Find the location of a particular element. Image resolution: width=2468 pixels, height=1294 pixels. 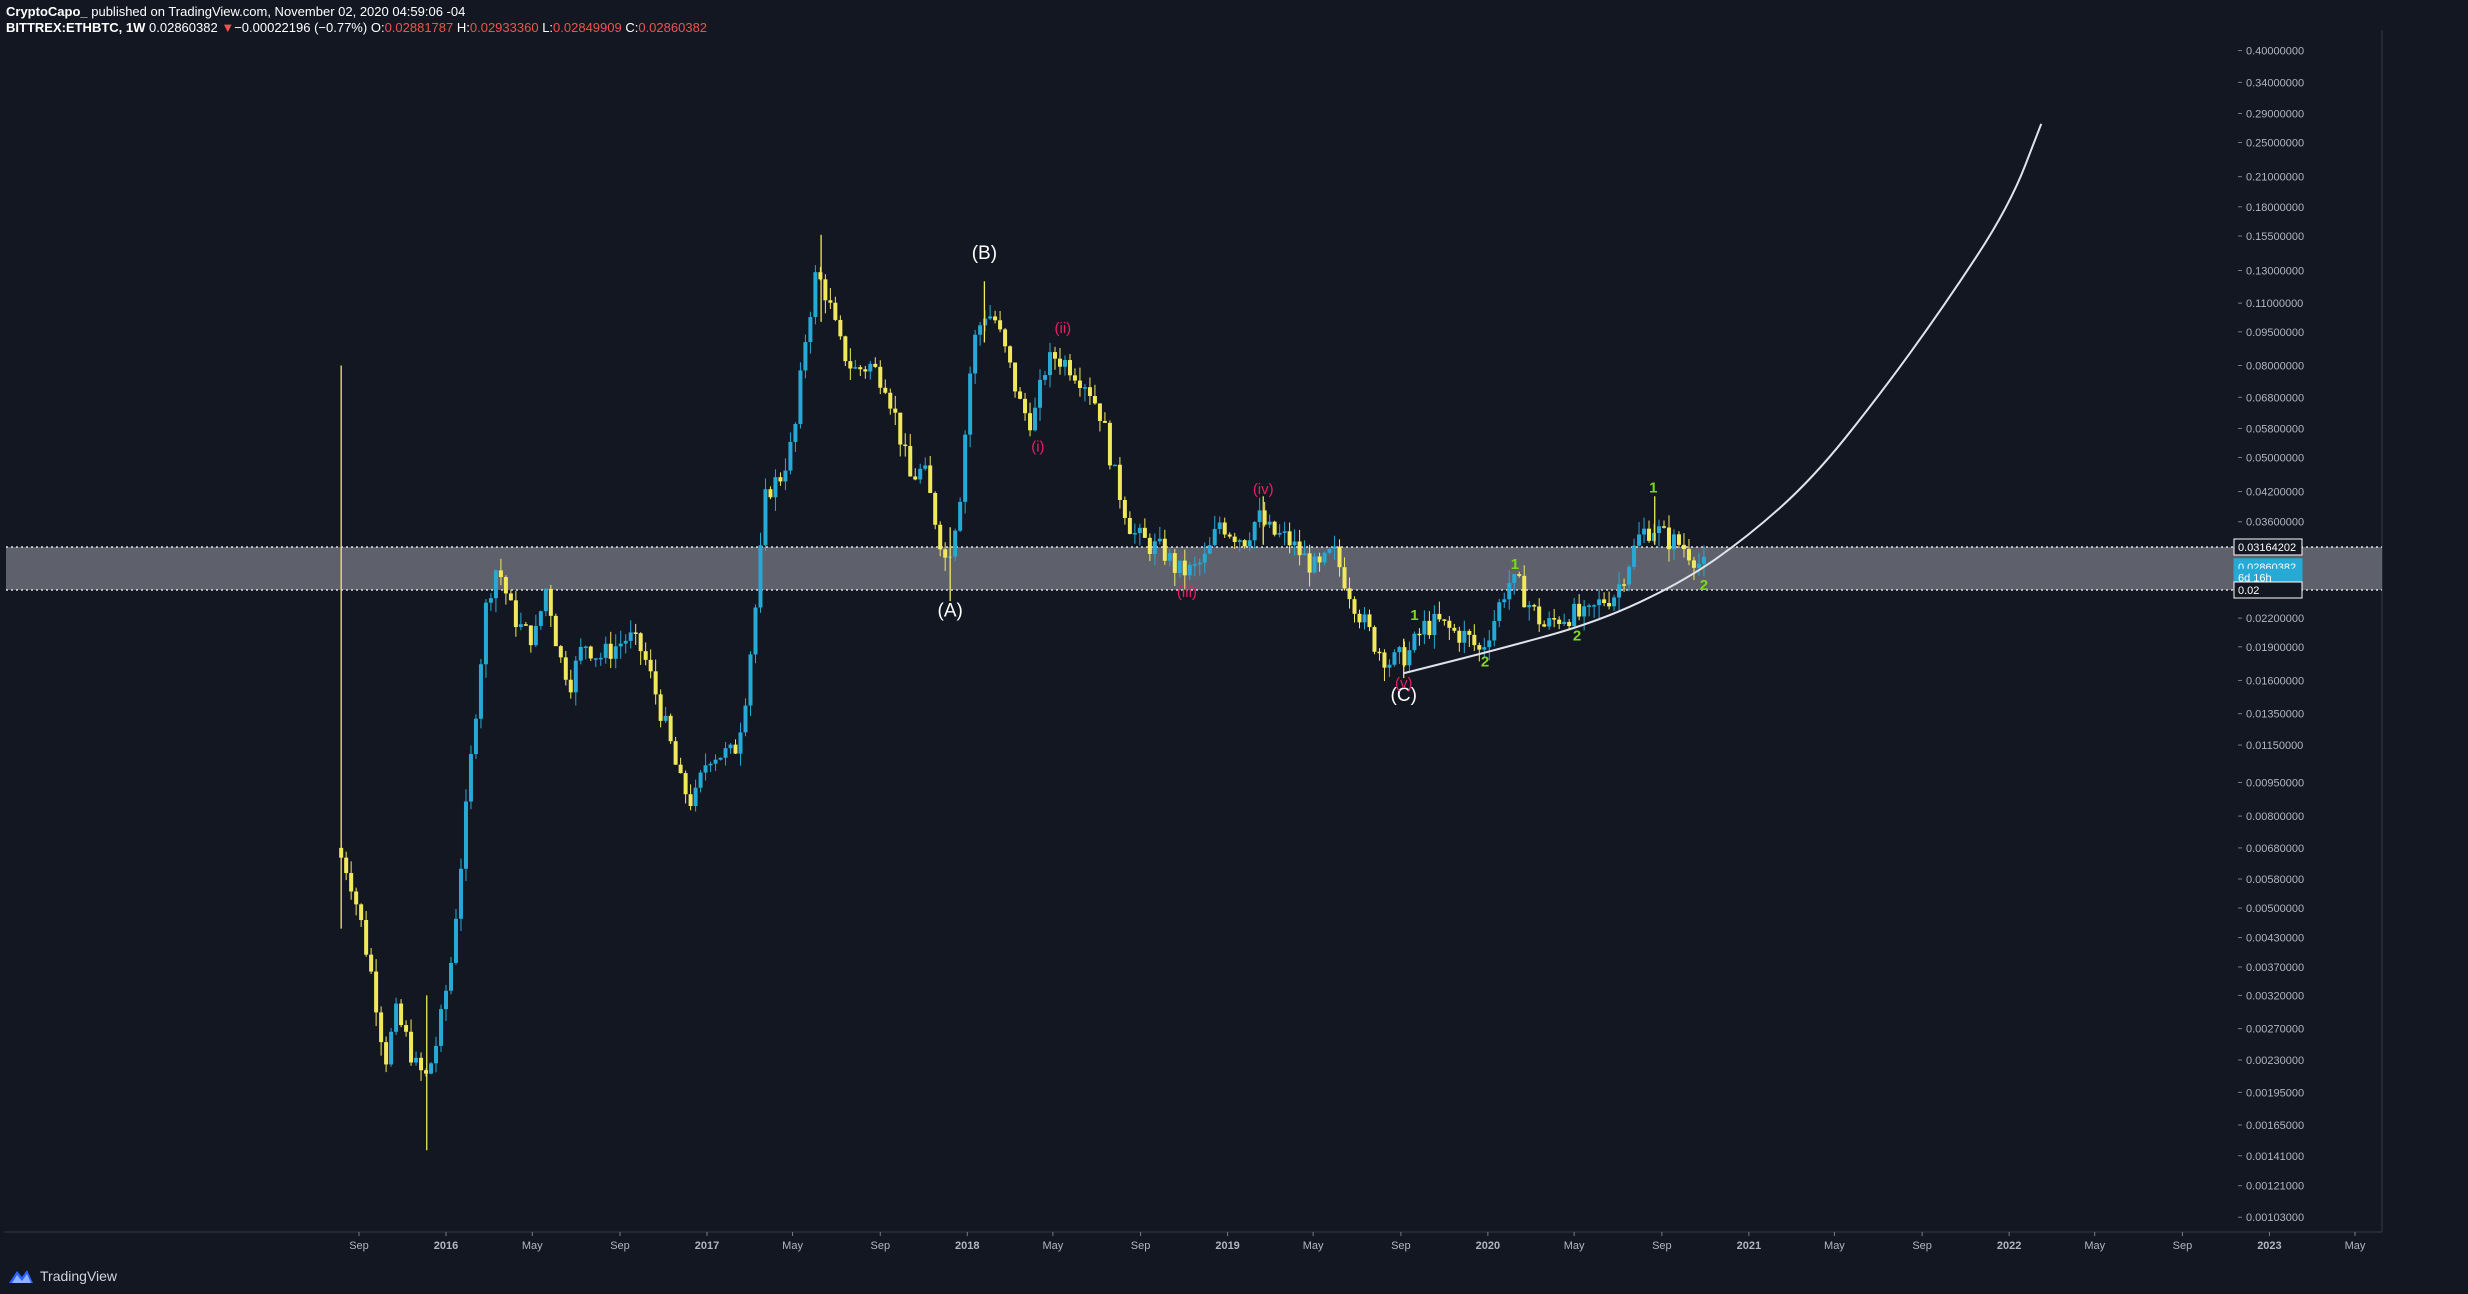

parabolic-curve is located at coordinates (1723, 399).